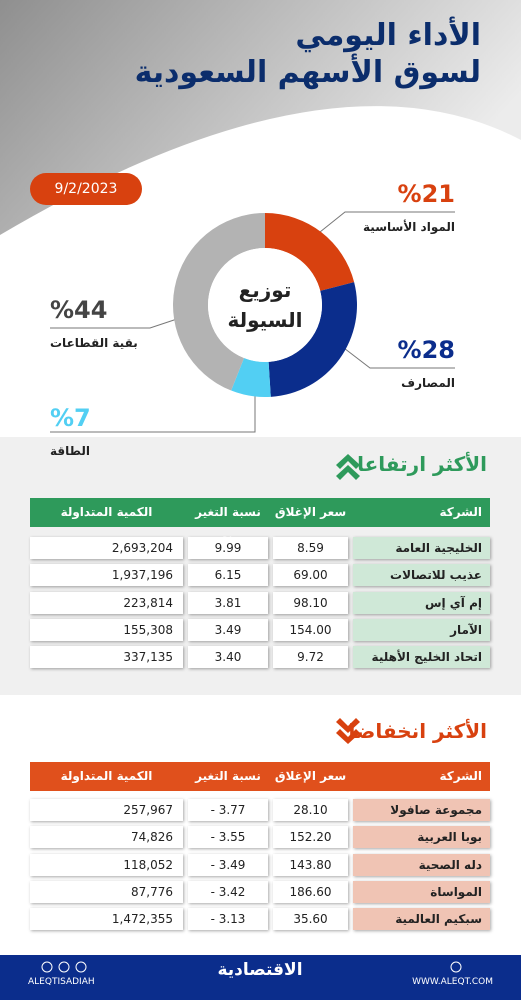 This screenshot has width=521, height=1000. Describe the element at coordinates (421, 602) in the screenshot. I see `table-cell: إم آي إس` at that location.